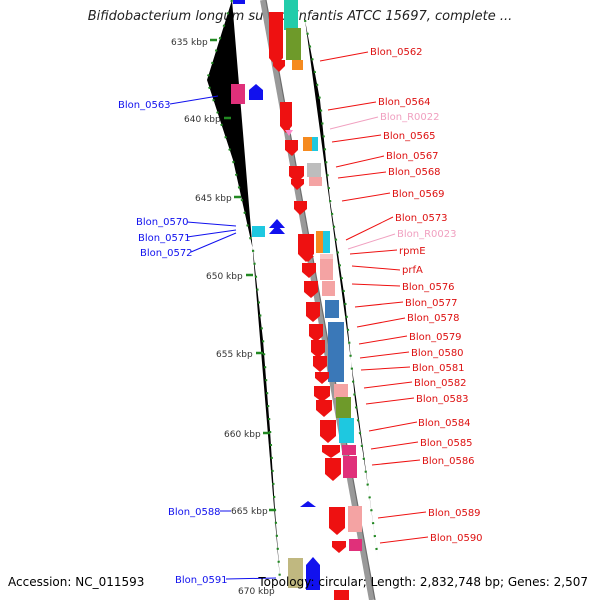  What do you see at coordinates (166, 253) in the screenshot?
I see `gene-label: Blon_0572` at bounding box center [166, 253].